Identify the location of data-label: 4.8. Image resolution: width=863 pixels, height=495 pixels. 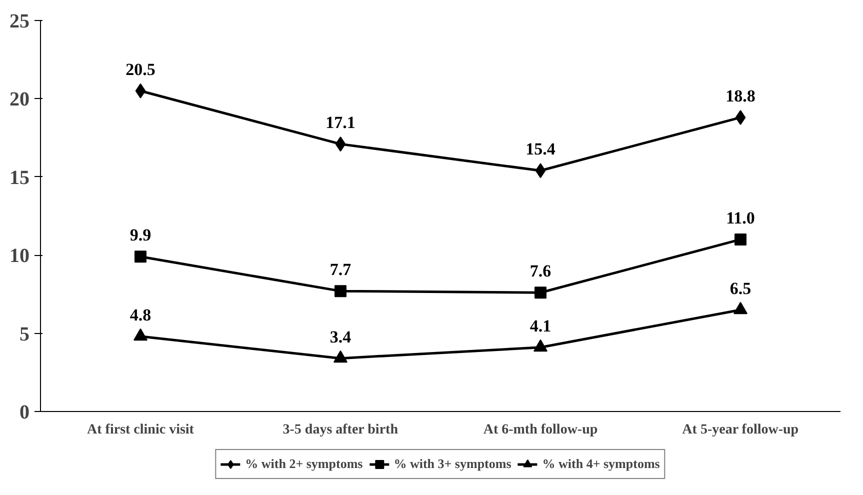
(141, 314).